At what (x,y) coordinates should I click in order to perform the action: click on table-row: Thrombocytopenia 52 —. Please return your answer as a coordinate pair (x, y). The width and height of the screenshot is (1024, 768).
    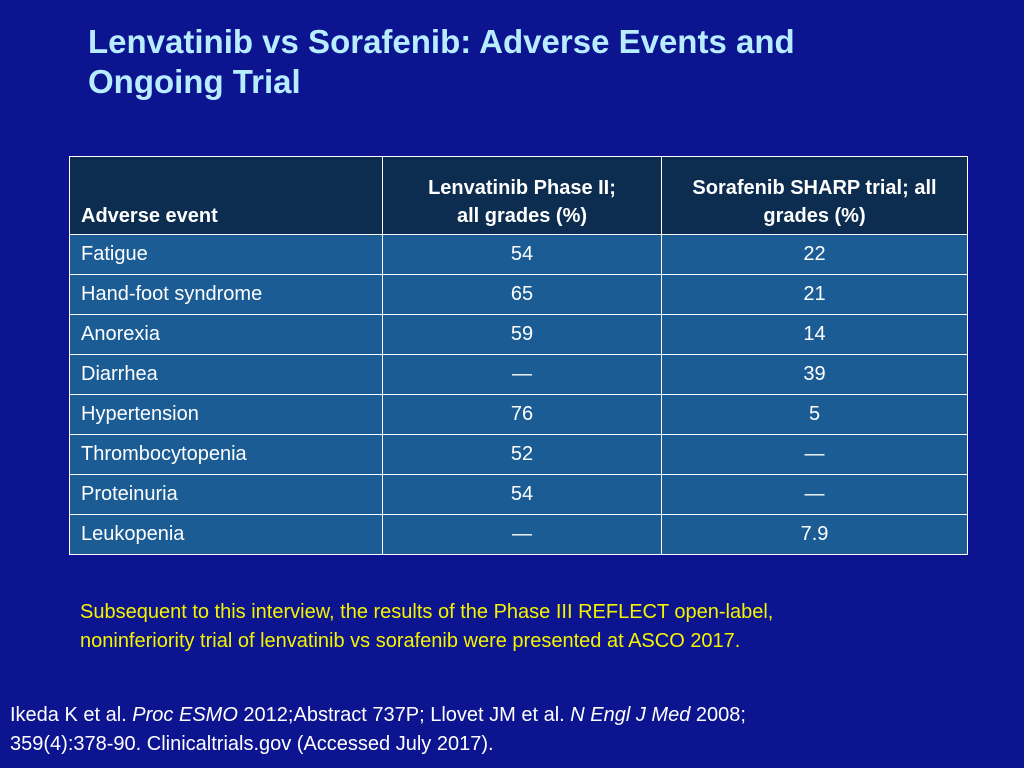
    Looking at the image, I should click on (518, 454).